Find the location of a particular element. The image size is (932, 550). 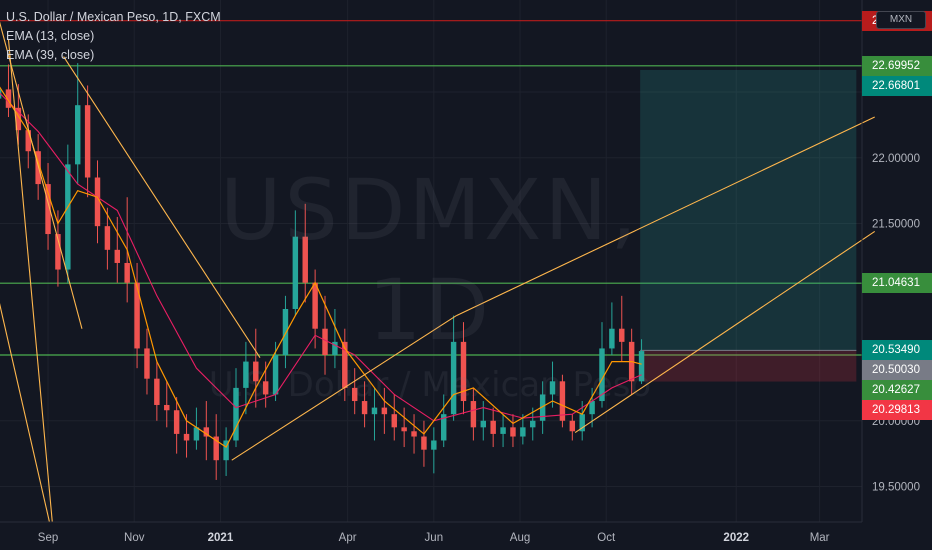

price-badge: 20.53490 is located at coordinates (897, 350).